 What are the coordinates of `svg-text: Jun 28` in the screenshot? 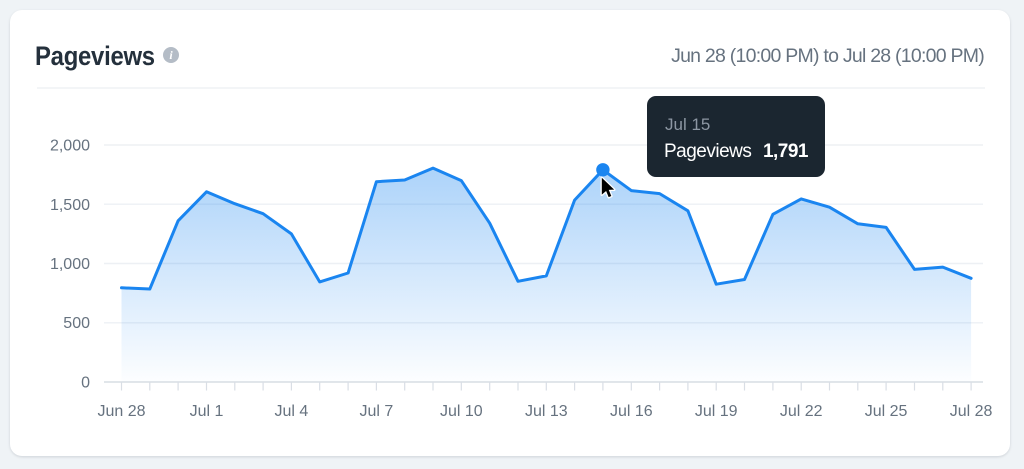 It's located at (121, 411).